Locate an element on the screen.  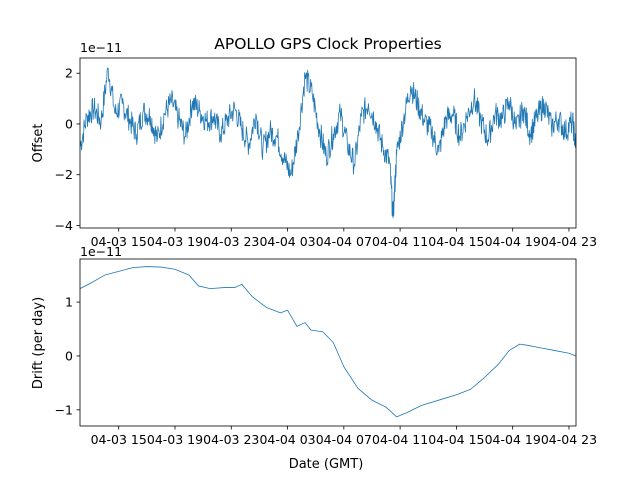
offset-y-tick-label: 2 is located at coordinates (69, 73).